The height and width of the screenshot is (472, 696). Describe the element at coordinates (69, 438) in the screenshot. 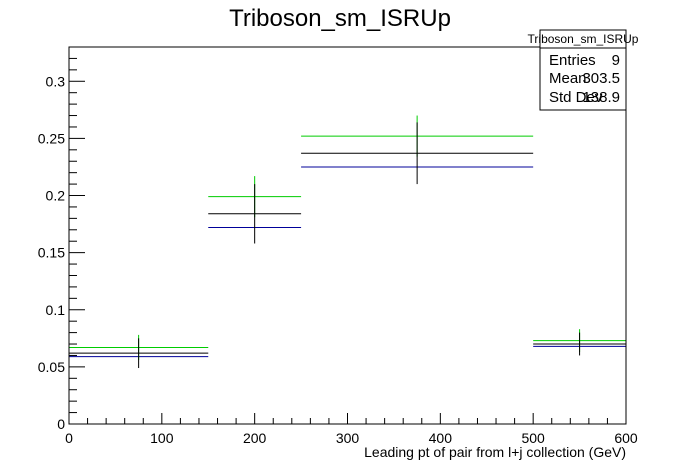

I see `x-tick-label: 0` at that location.